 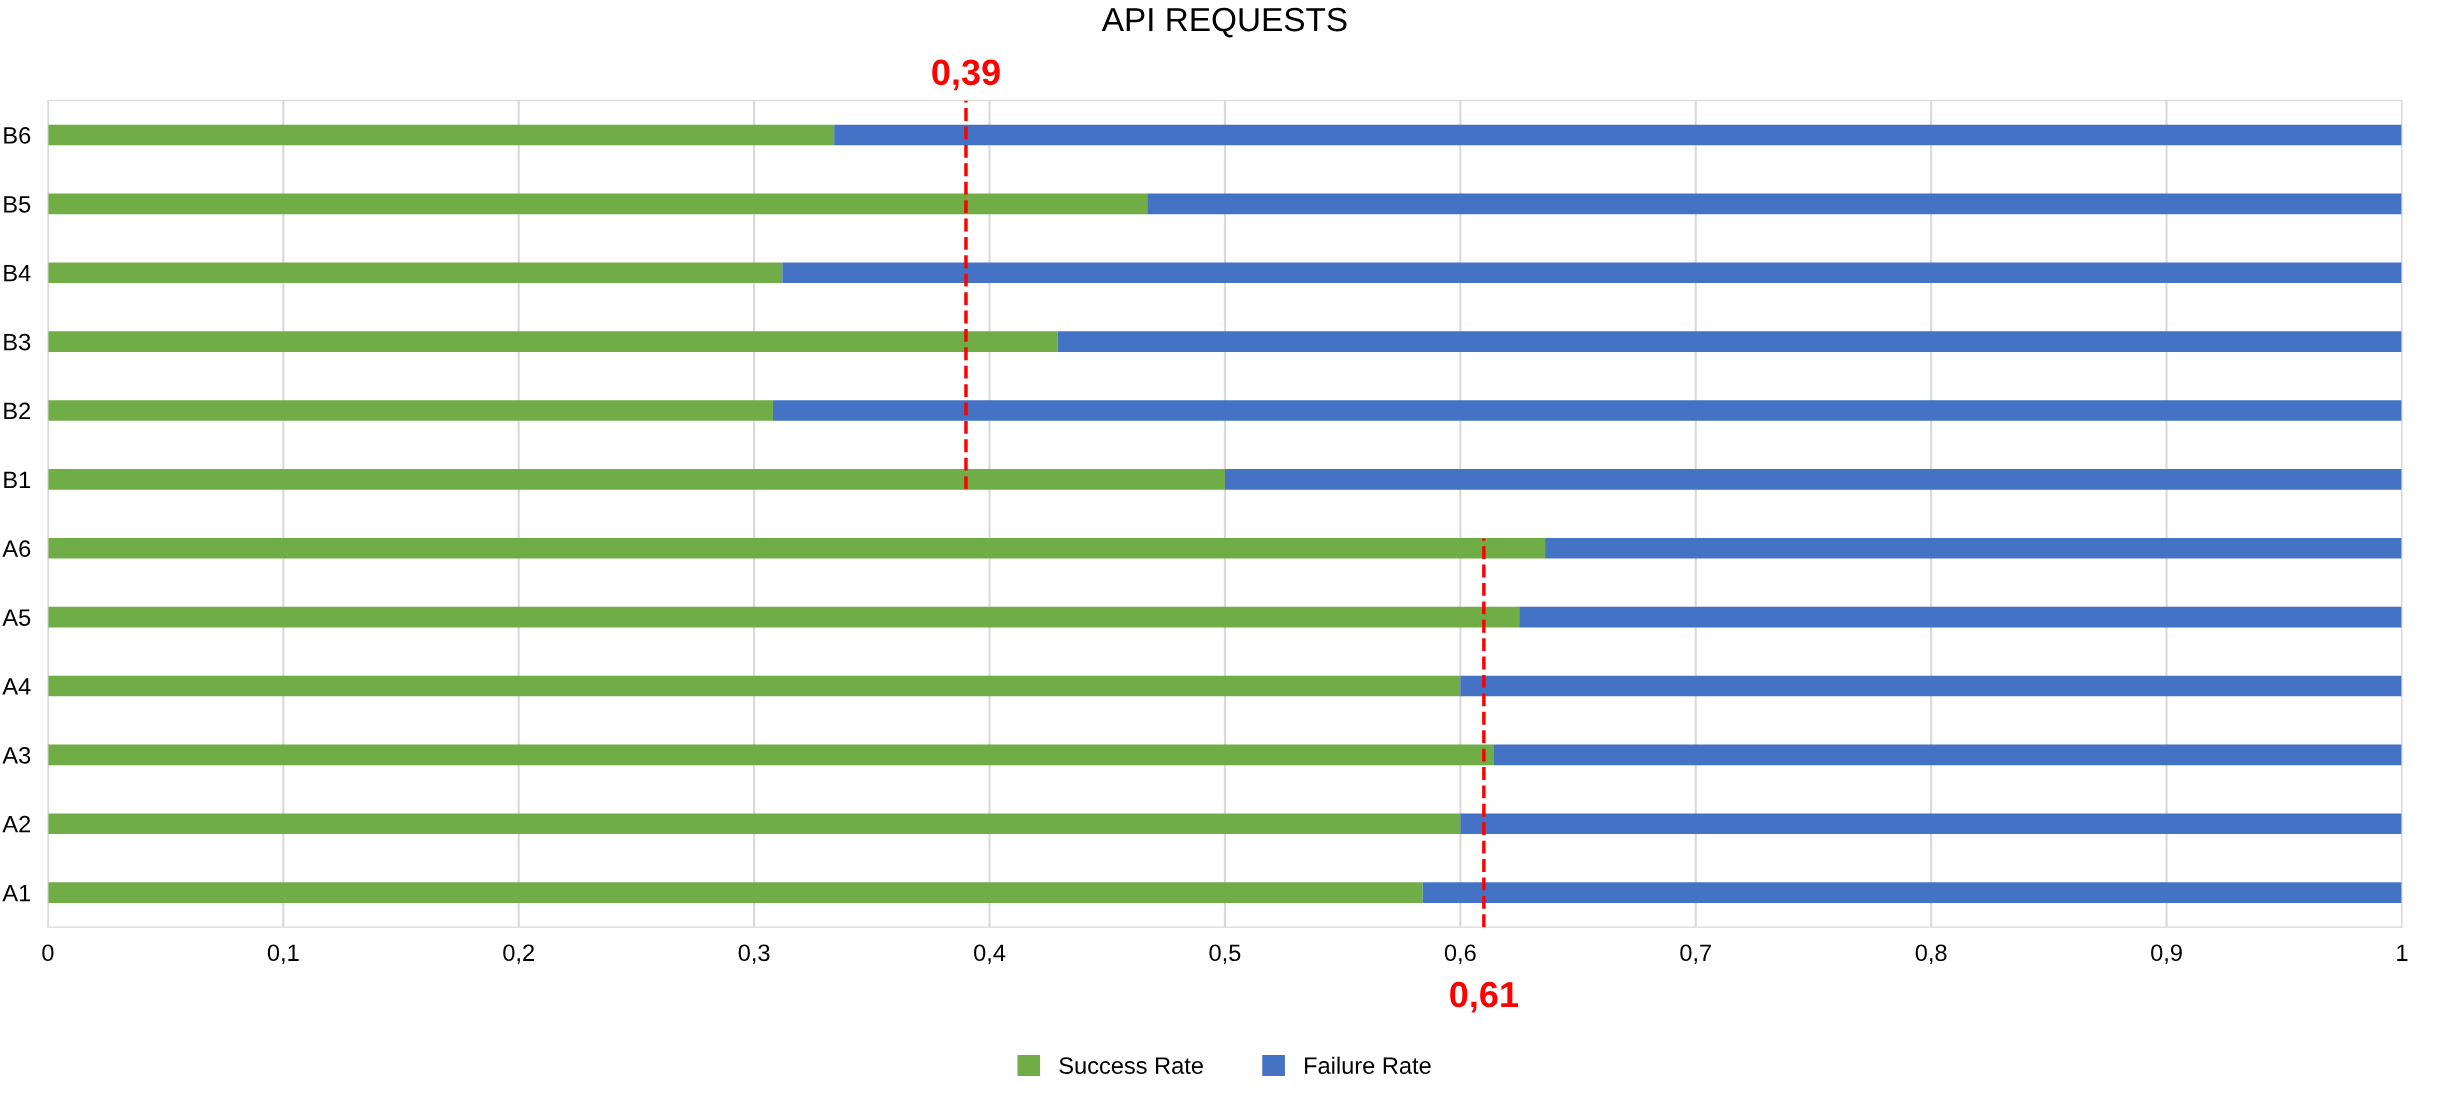 What do you see at coordinates (17, 342) in the screenshot?
I see `y-tick-label: B3` at bounding box center [17, 342].